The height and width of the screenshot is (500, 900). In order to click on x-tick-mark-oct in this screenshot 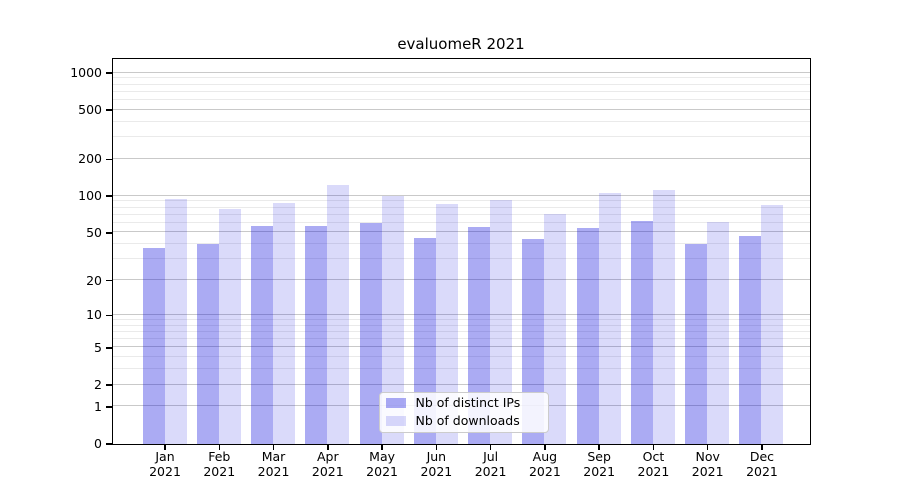, I will do `click(653, 447)`.